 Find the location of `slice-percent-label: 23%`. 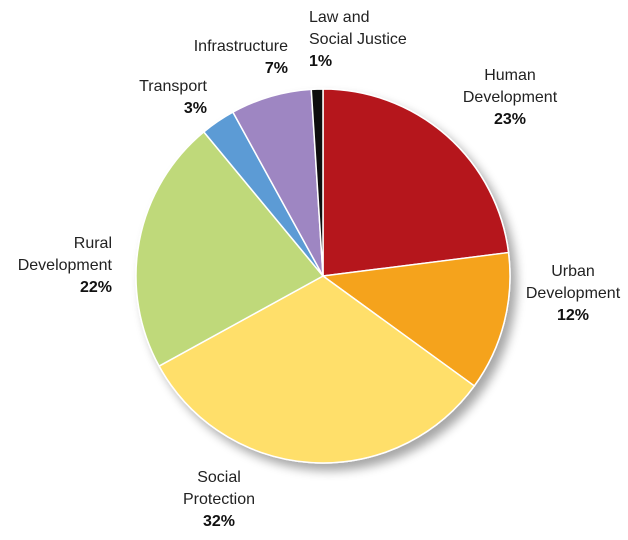

slice-percent-label: 23% is located at coordinates (510, 119).